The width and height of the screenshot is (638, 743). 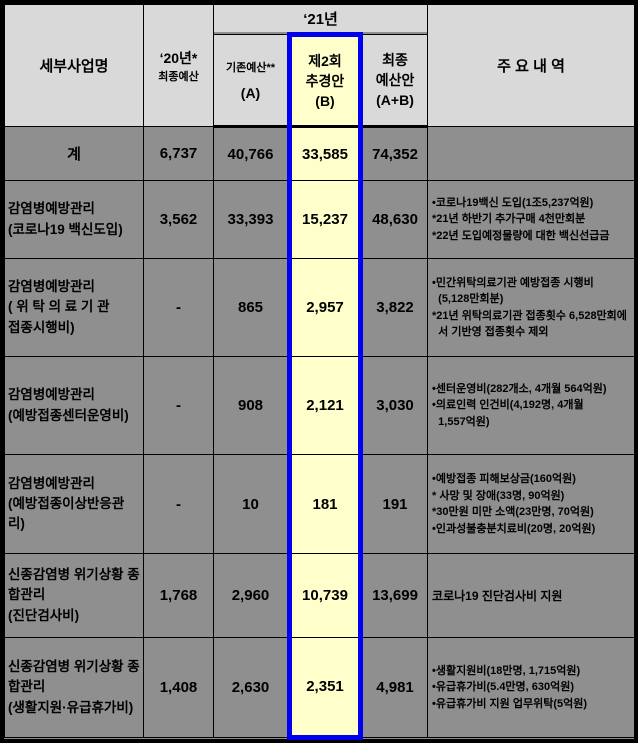 I want to click on project-name-cell: 신종감염병 위기상황 종합관리 (생활지원·유급휴가비), so click(x=74, y=687).